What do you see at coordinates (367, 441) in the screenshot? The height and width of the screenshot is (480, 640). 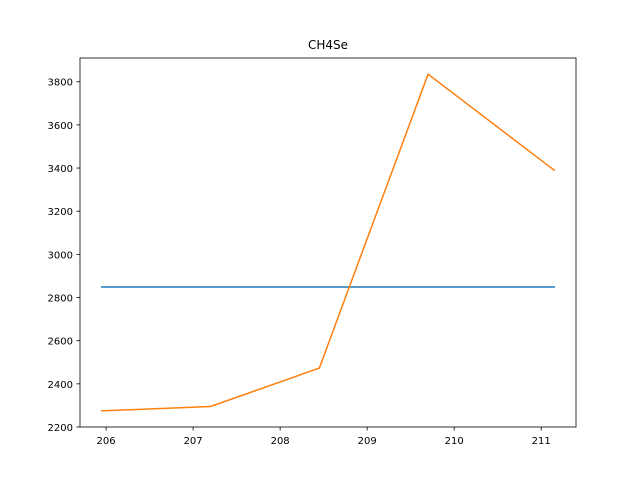 I see `x-tick-label: 209` at bounding box center [367, 441].